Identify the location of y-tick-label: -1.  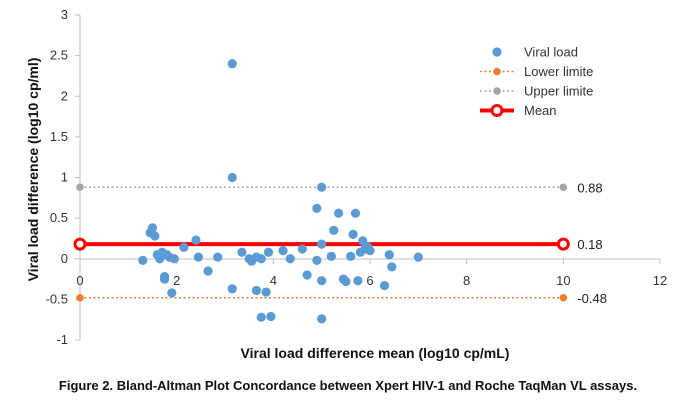
(62, 339).